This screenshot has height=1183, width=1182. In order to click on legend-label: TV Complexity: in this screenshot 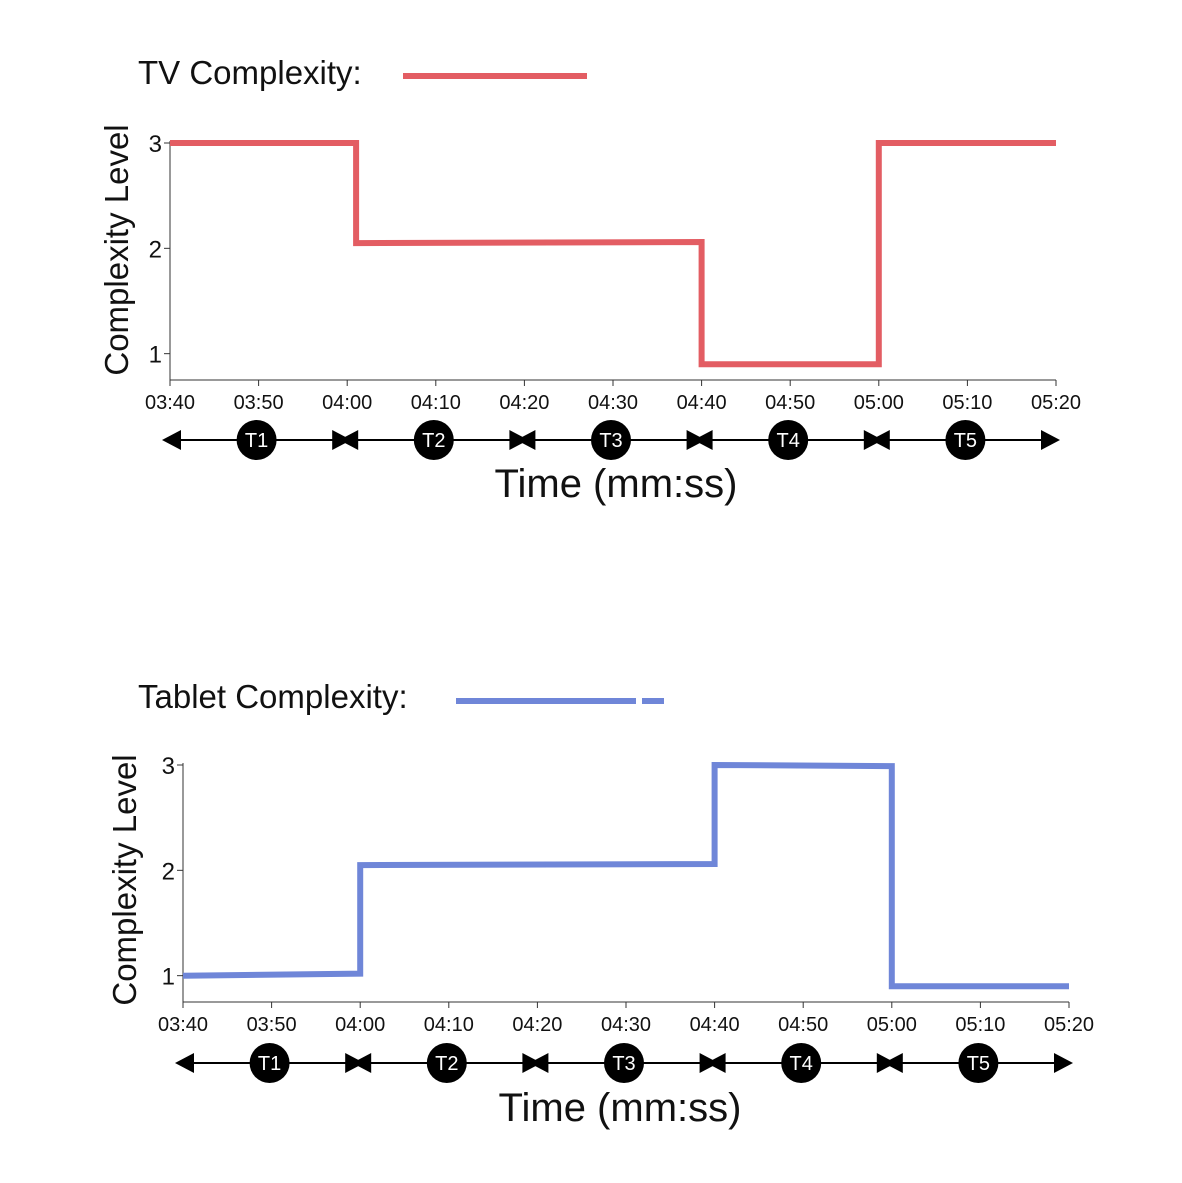, I will do `click(250, 72)`.